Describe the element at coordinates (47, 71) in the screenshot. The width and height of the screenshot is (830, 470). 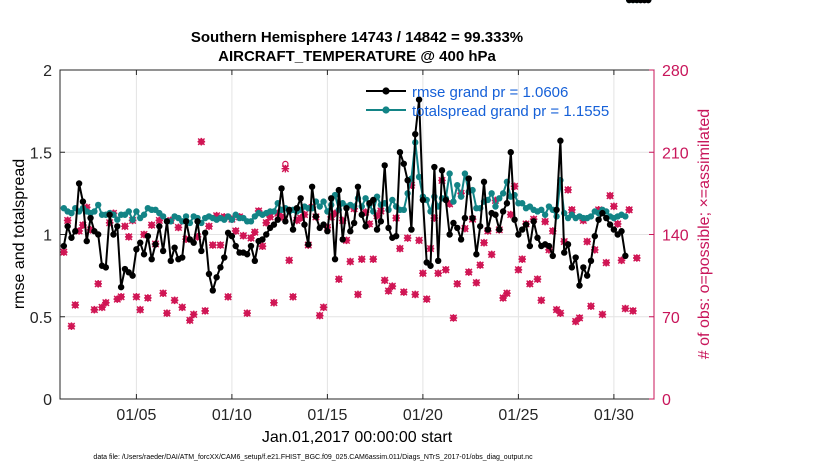
I see `y-tick-label-4: 2` at that location.